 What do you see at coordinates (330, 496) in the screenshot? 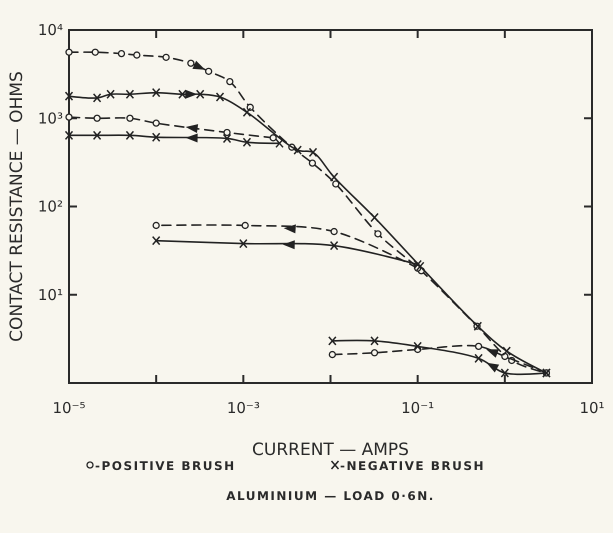
I see `text: ALUMINIUM — LOAD 0·6N.` at bounding box center [330, 496].